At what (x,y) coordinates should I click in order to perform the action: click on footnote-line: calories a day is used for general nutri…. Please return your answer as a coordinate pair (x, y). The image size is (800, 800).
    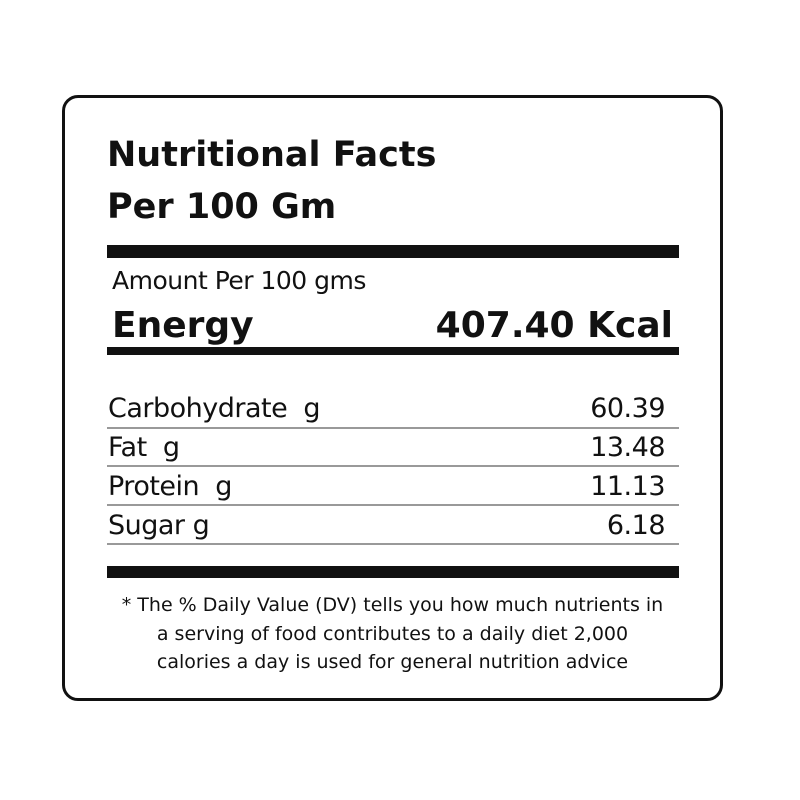
    Looking at the image, I should click on (392, 662).